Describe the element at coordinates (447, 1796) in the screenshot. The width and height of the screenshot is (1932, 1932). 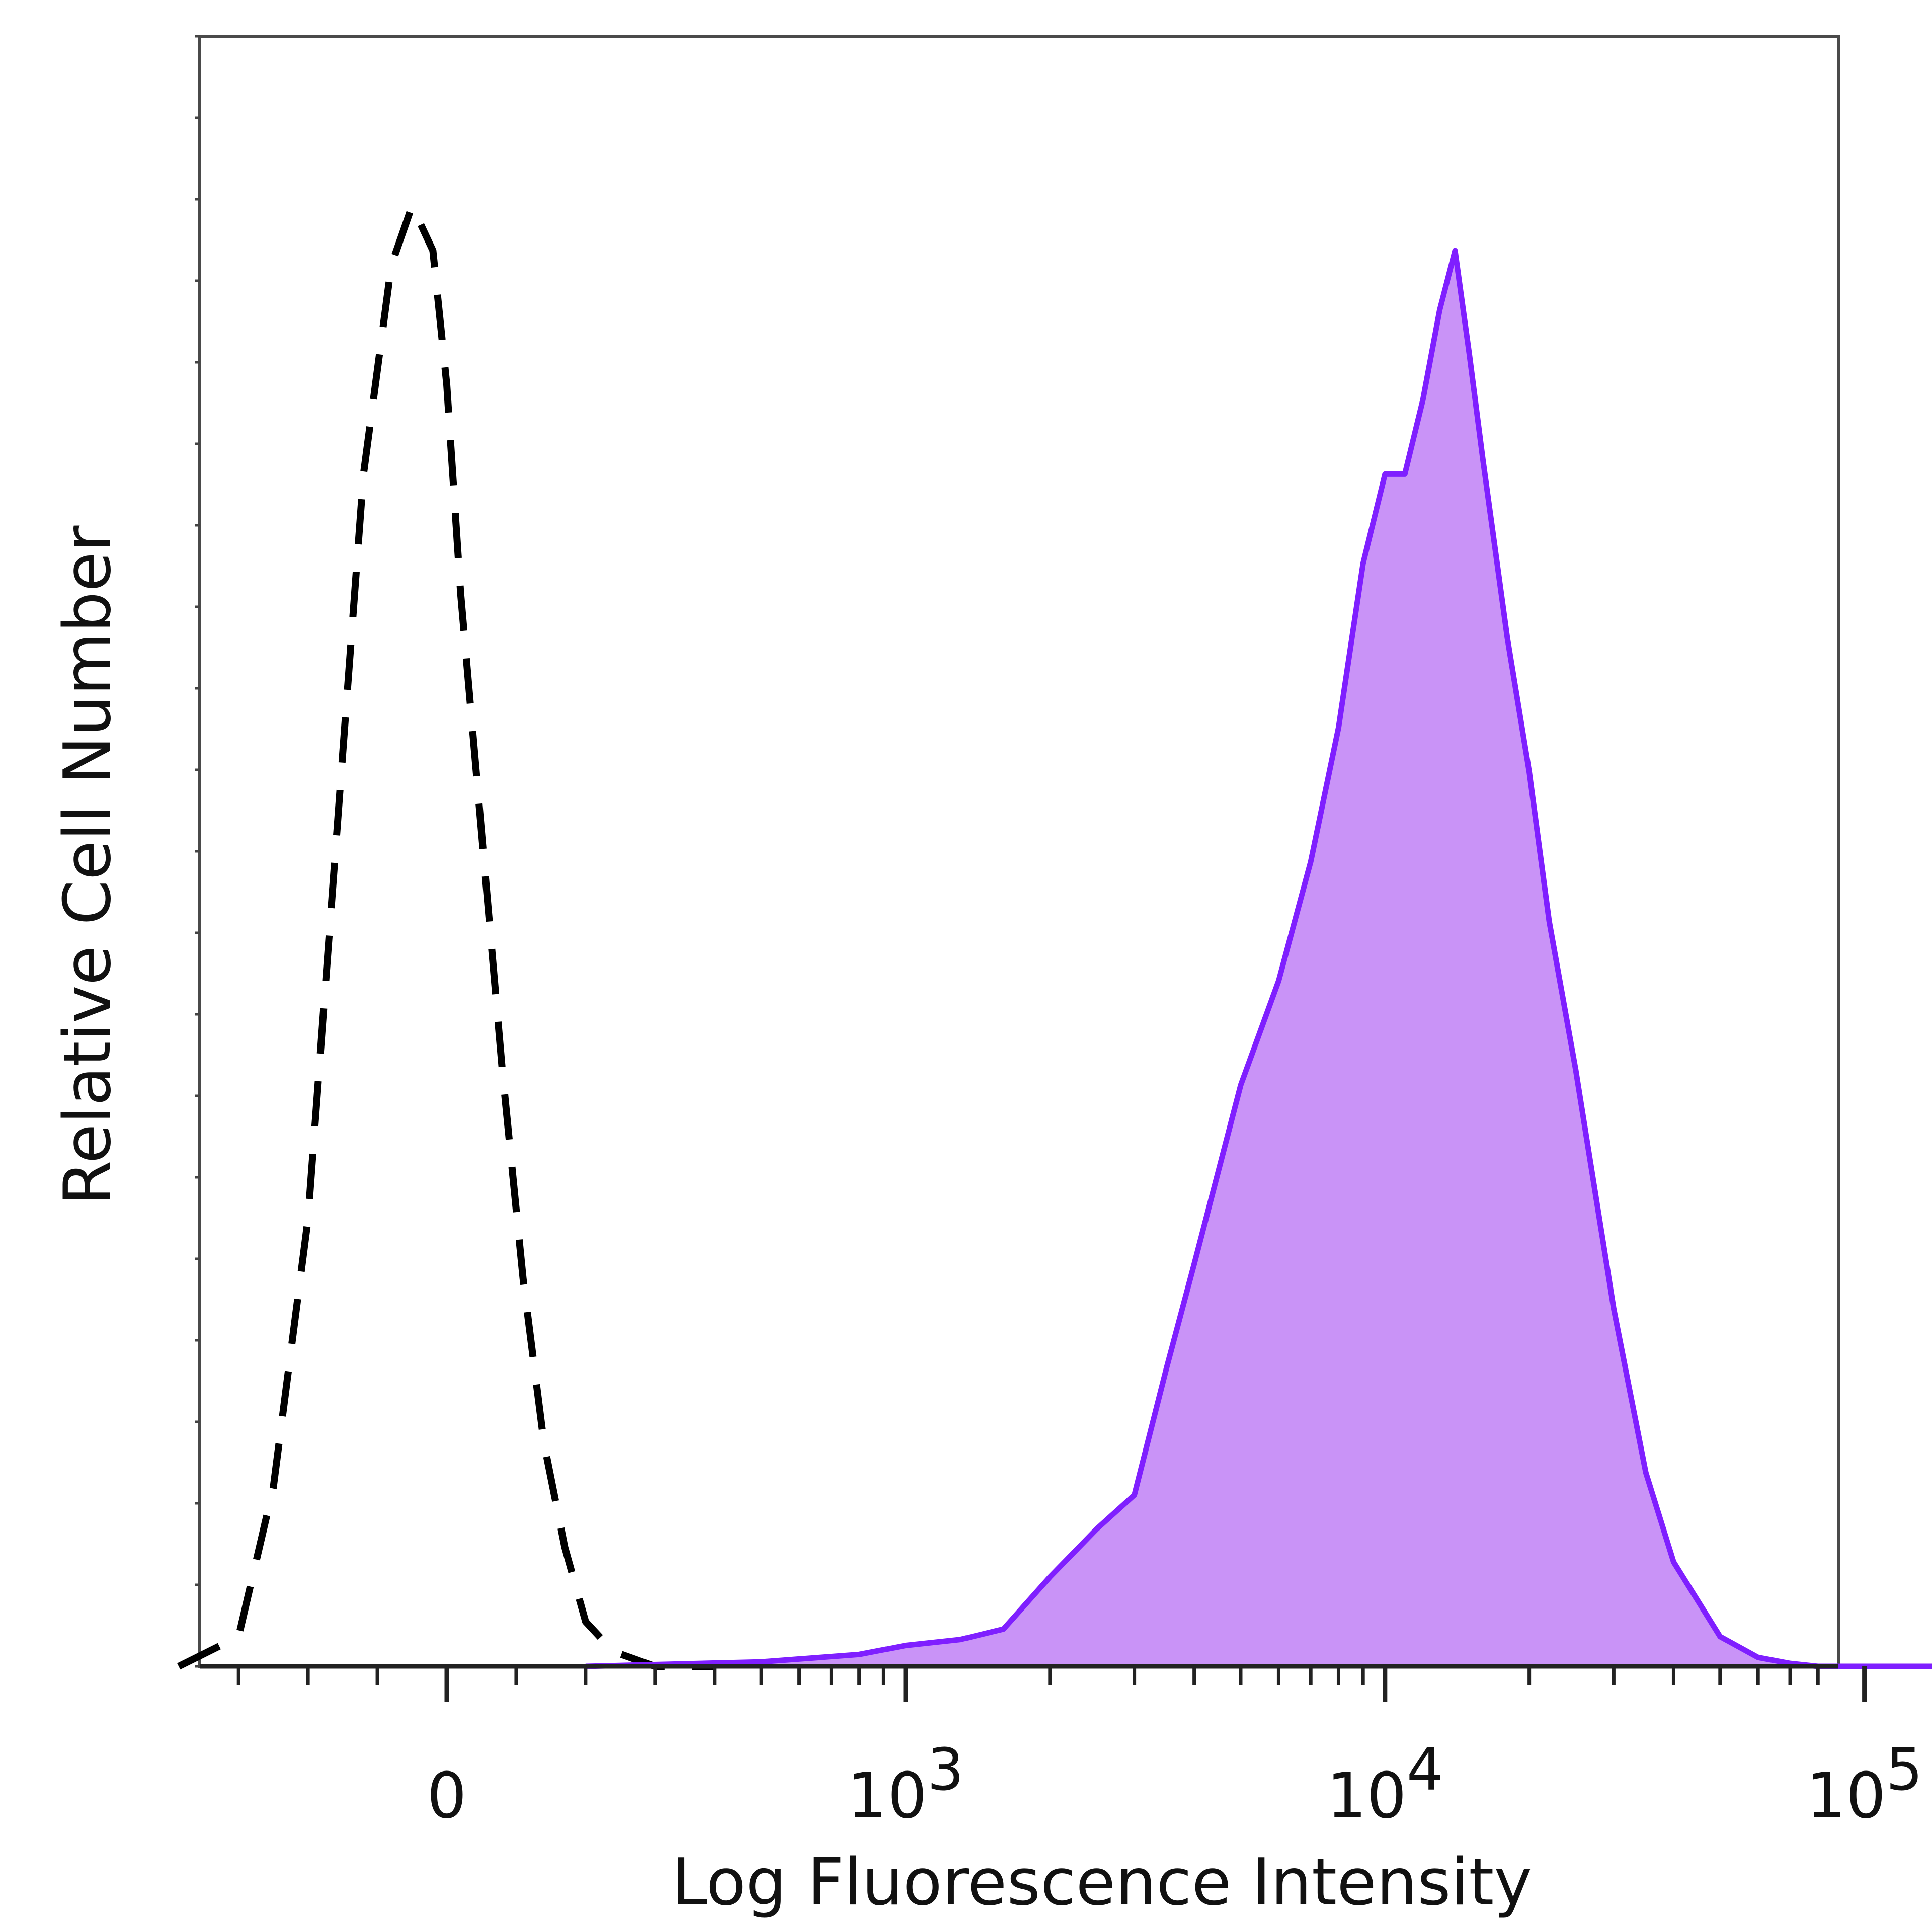
I see `x-tick-label: 0` at that location.